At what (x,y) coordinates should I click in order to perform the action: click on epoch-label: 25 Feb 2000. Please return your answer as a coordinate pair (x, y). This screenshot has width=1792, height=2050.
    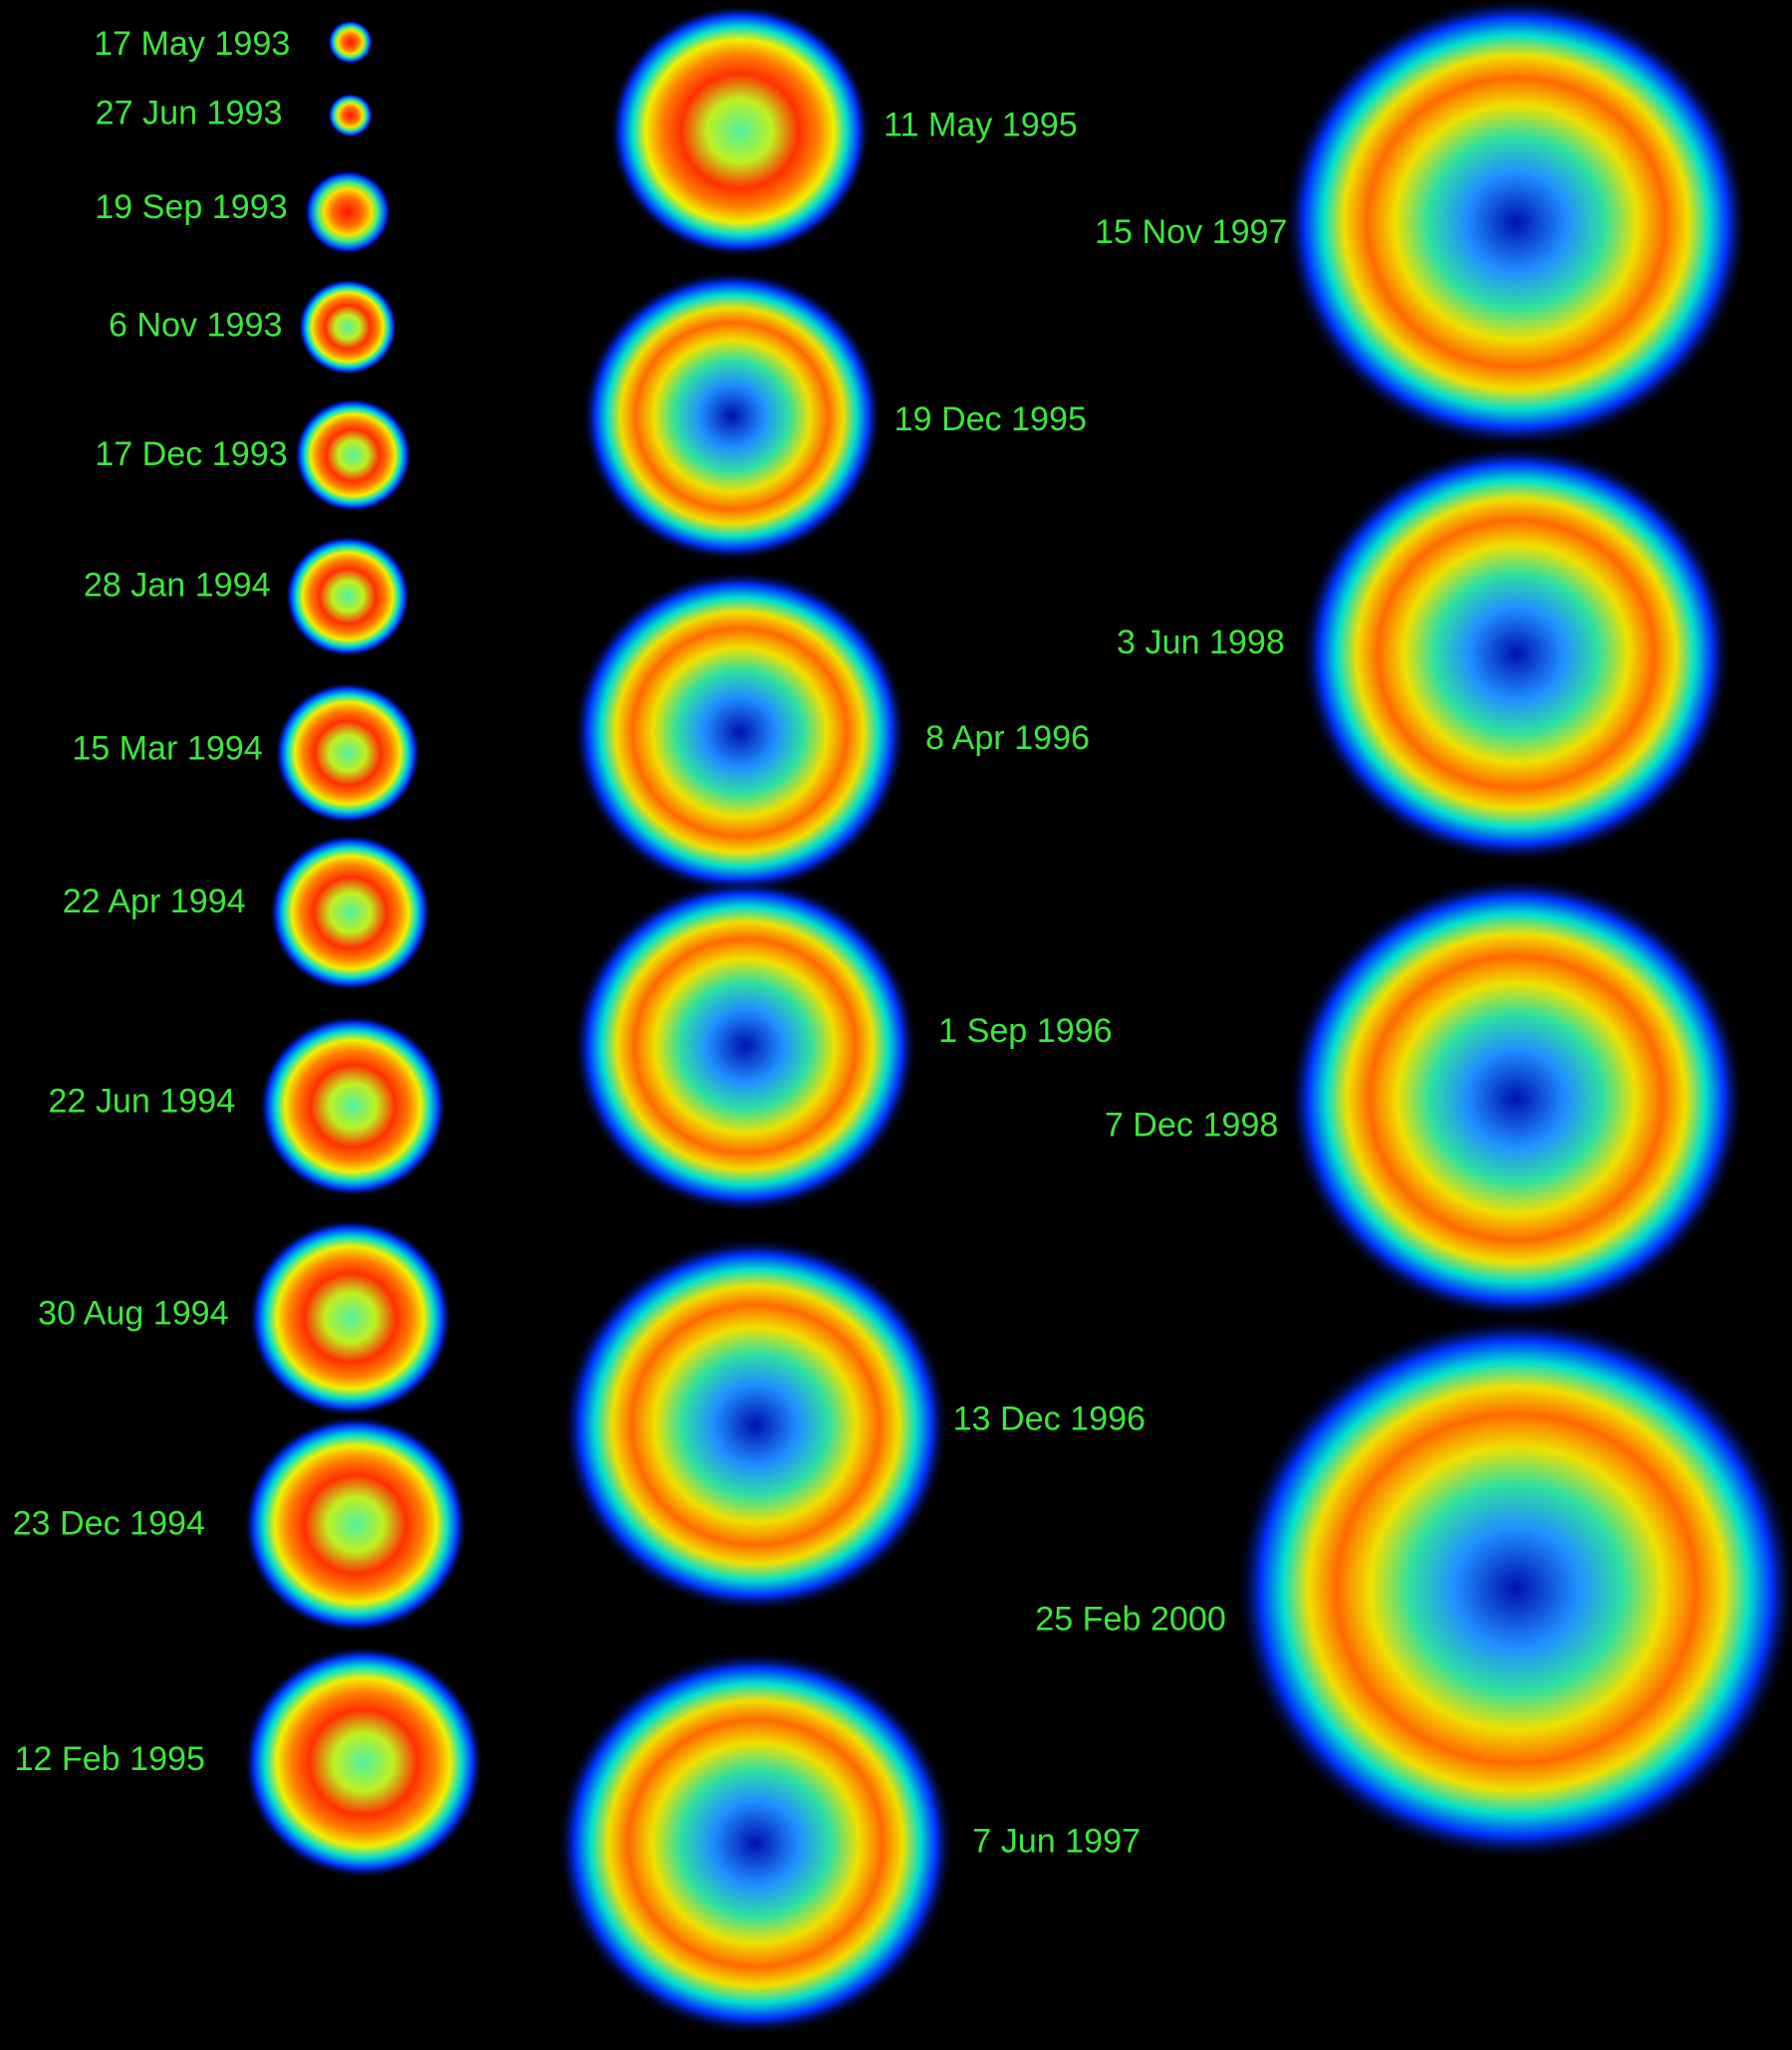
    Looking at the image, I should click on (1130, 1619).